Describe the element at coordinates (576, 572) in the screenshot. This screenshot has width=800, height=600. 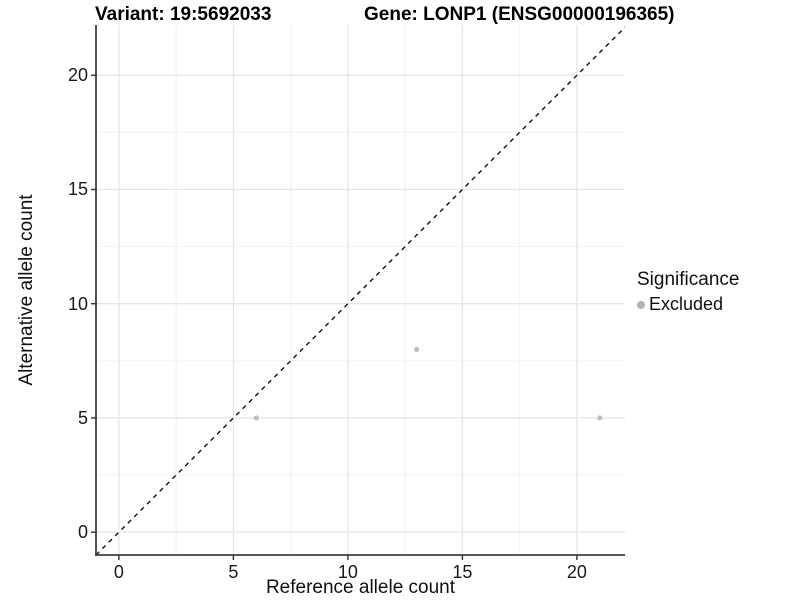
I see `x-tick-label-20: 20` at that location.